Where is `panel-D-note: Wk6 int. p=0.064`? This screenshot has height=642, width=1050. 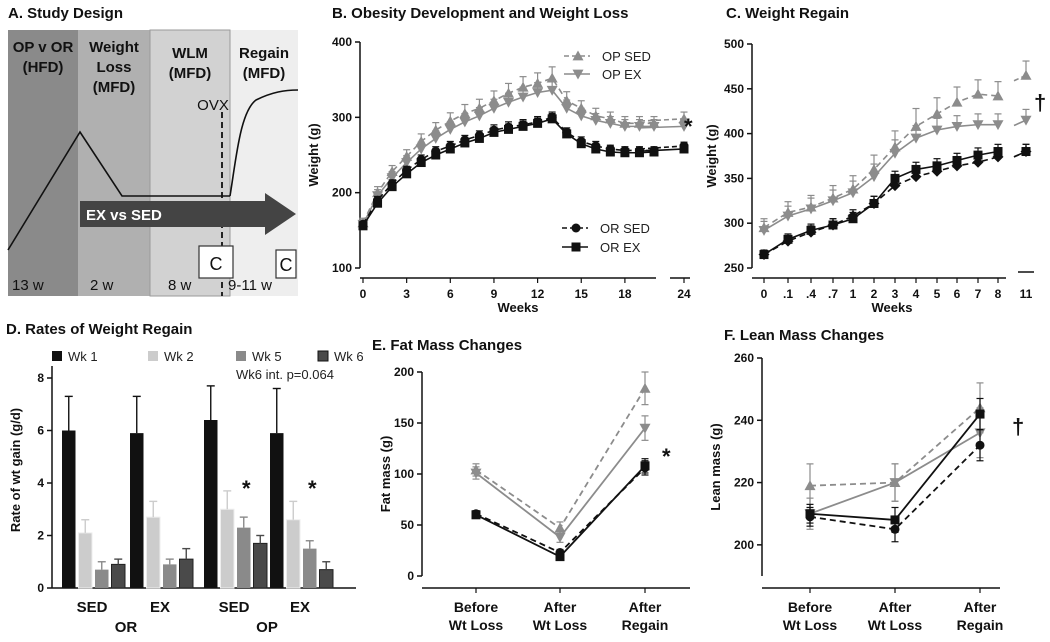
panel-D-note: Wk6 int. p=0.064 is located at coordinates (285, 374).